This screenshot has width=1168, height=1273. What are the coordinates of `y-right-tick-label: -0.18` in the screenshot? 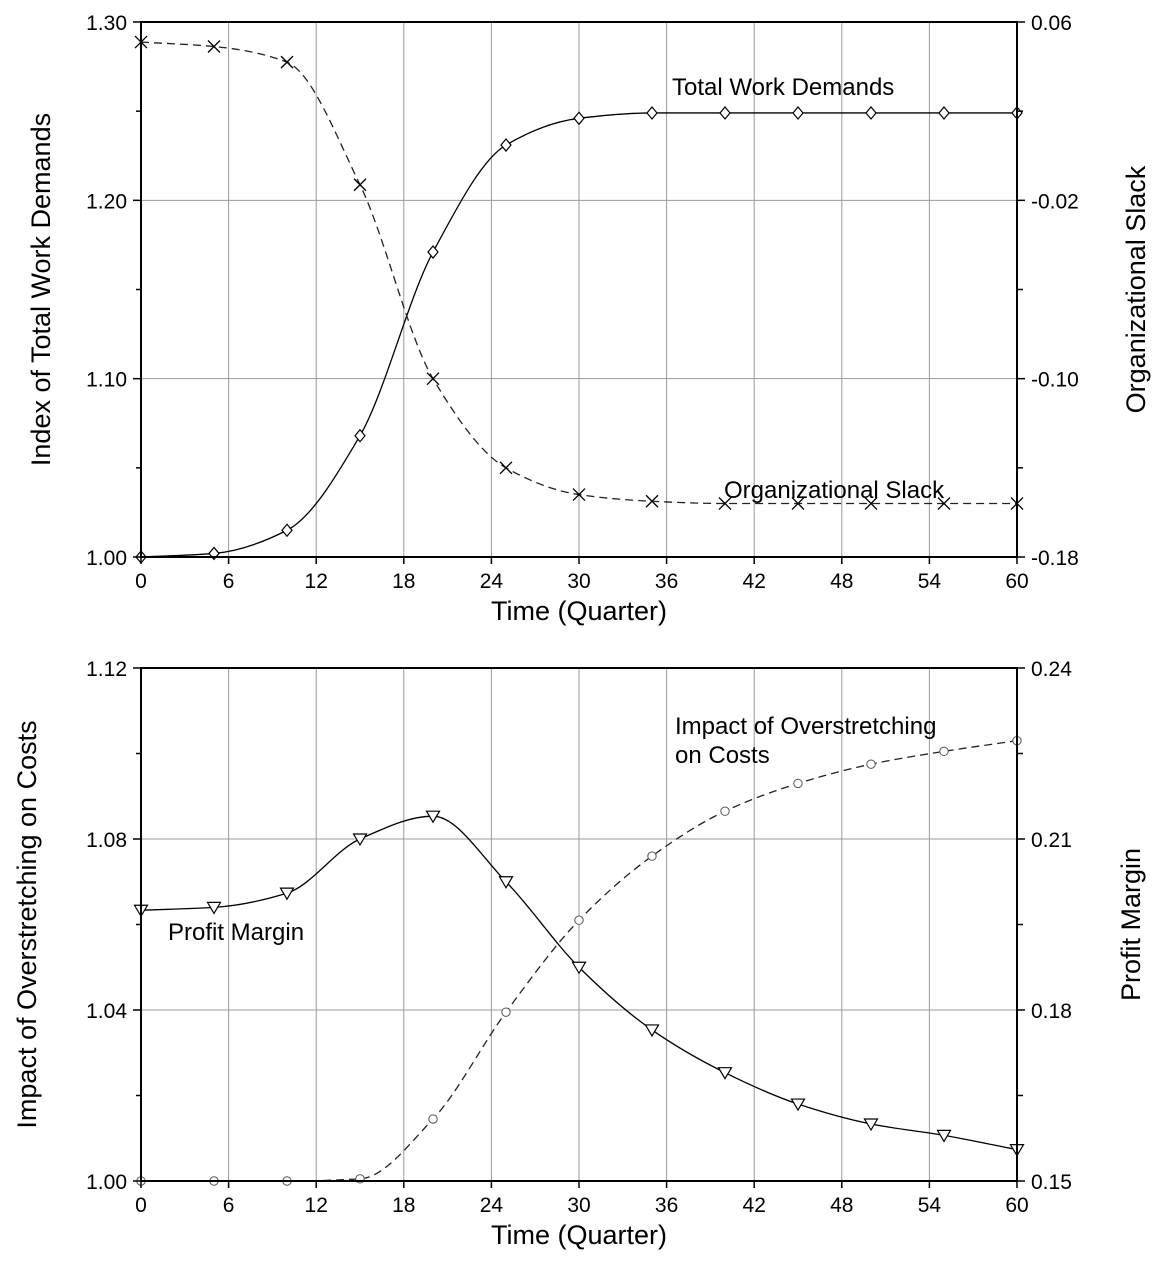 It's located at (1055, 558).